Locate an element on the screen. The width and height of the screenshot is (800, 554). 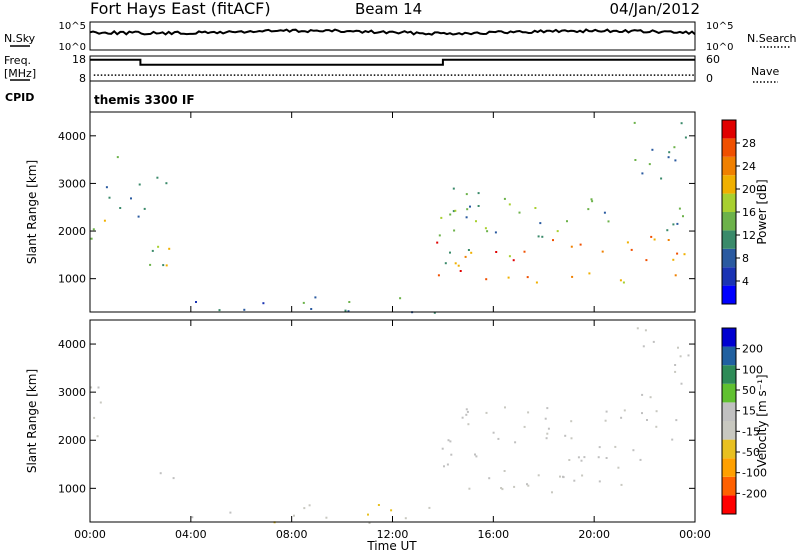
freq-ytick-top: 18 is located at coordinates (79, 59).